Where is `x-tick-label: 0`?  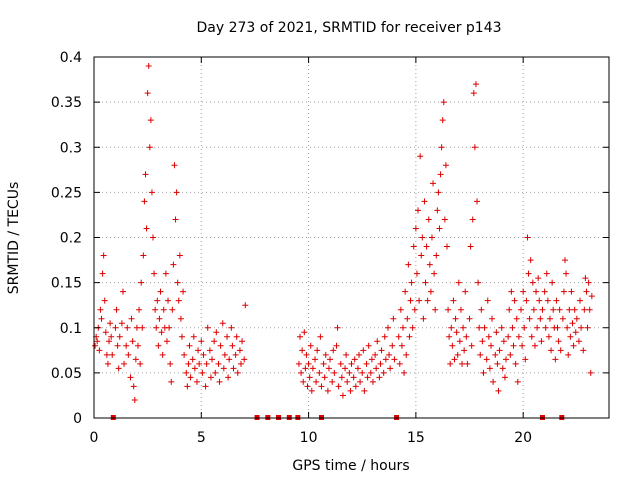 x-tick-label: 0 is located at coordinates (94, 438).